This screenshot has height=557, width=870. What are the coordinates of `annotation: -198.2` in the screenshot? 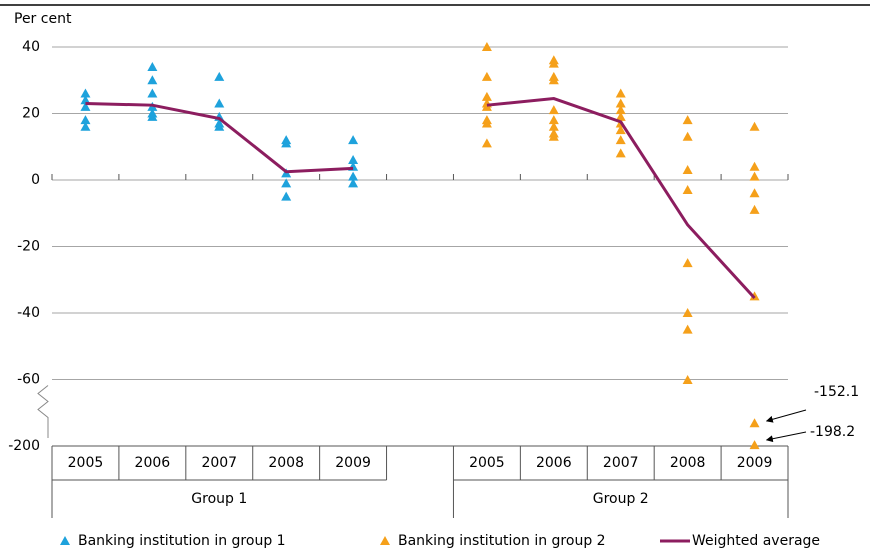 It's located at (832, 432).